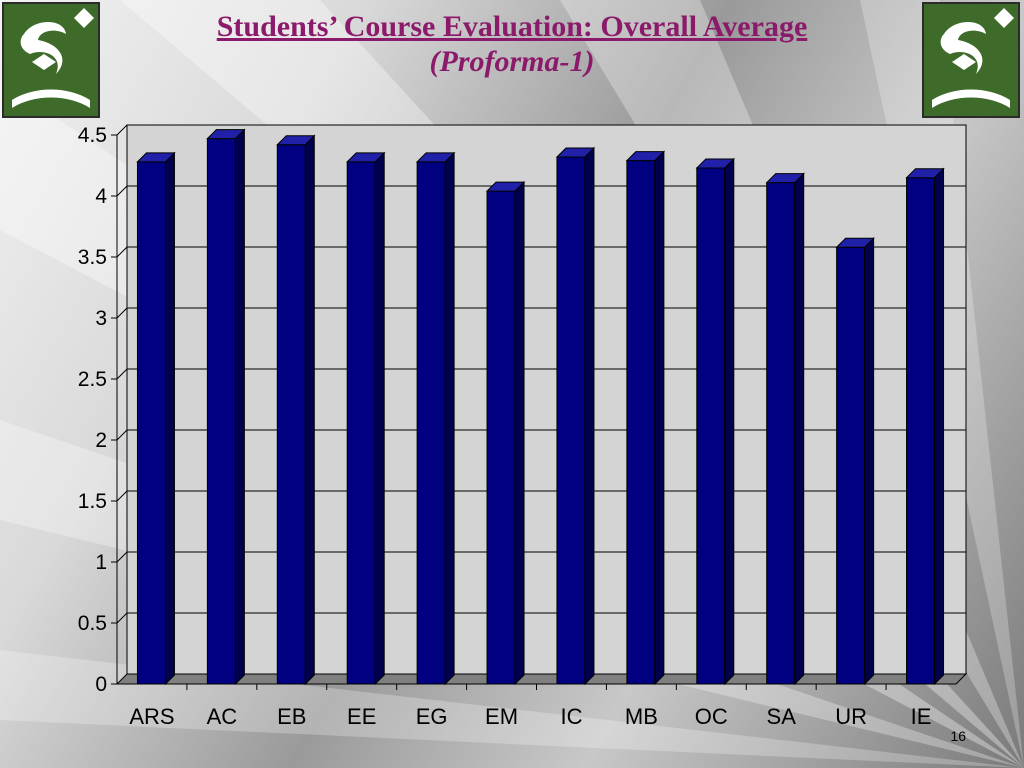 Image resolution: width=1024 pixels, height=768 pixels. What do you see at coordinates (101, 684) in the screenshot?
I see `y-tick-label: 0` at bounding box center [101, 684].